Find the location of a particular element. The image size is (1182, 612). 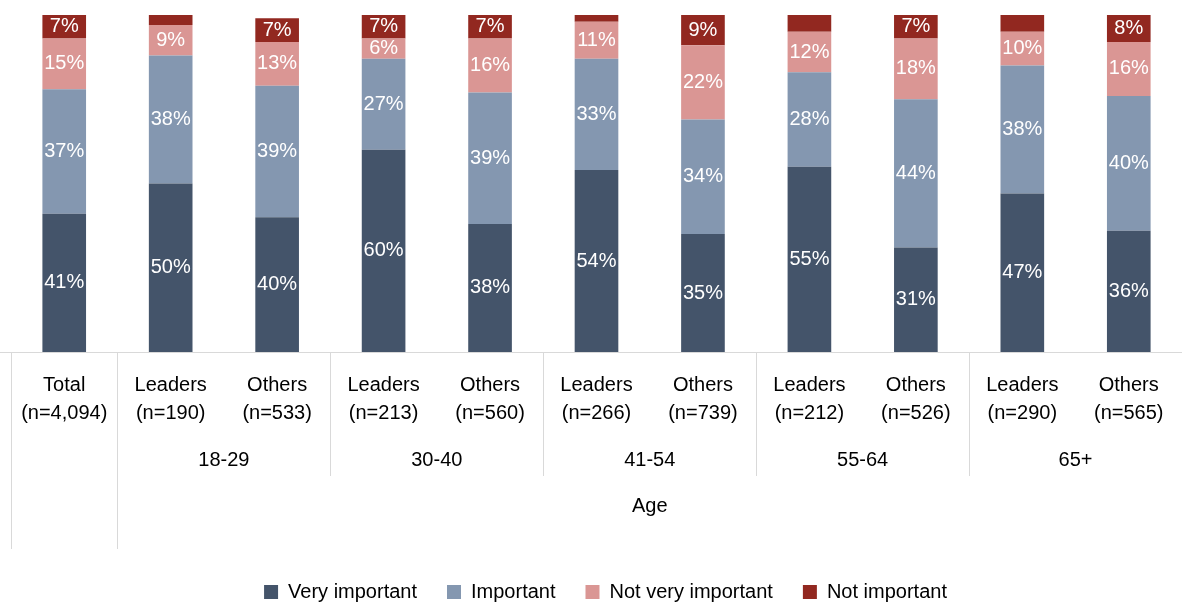

data-label: 60% is located at coordinates (383, 249).